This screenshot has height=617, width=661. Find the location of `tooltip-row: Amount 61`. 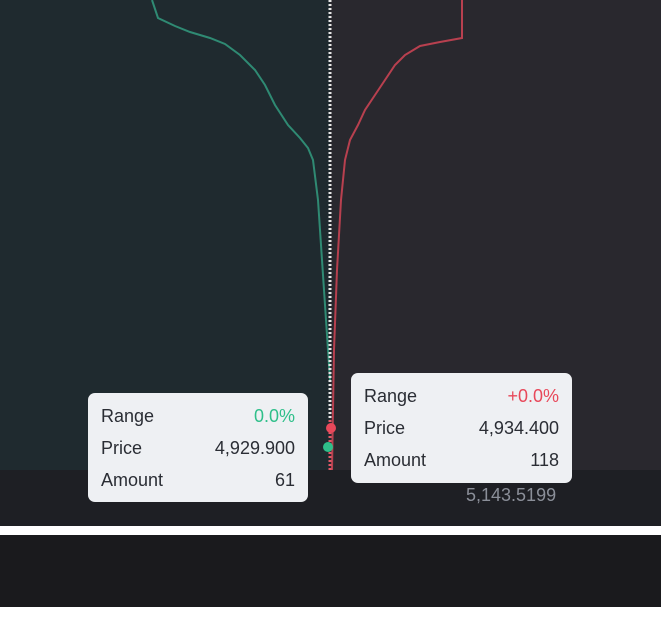

tooltip-row: Amount 61 is located at coordinates (198, 483).